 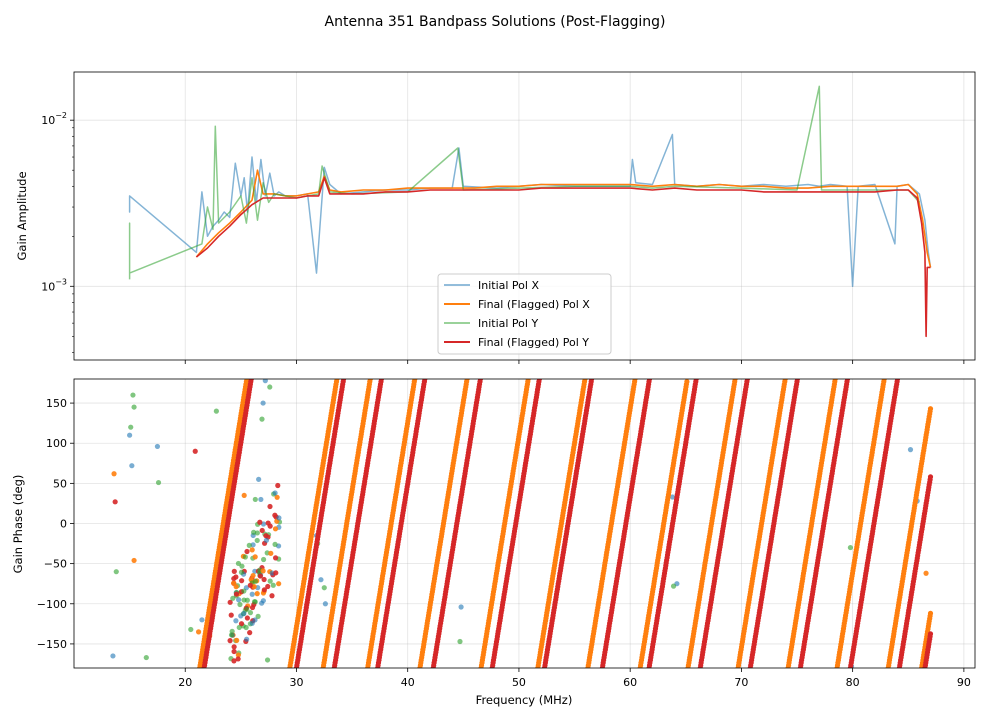 I want to click on phase-x-ticks: 20 30 40 50 60 70 80 90, so click(x=574, y=678).